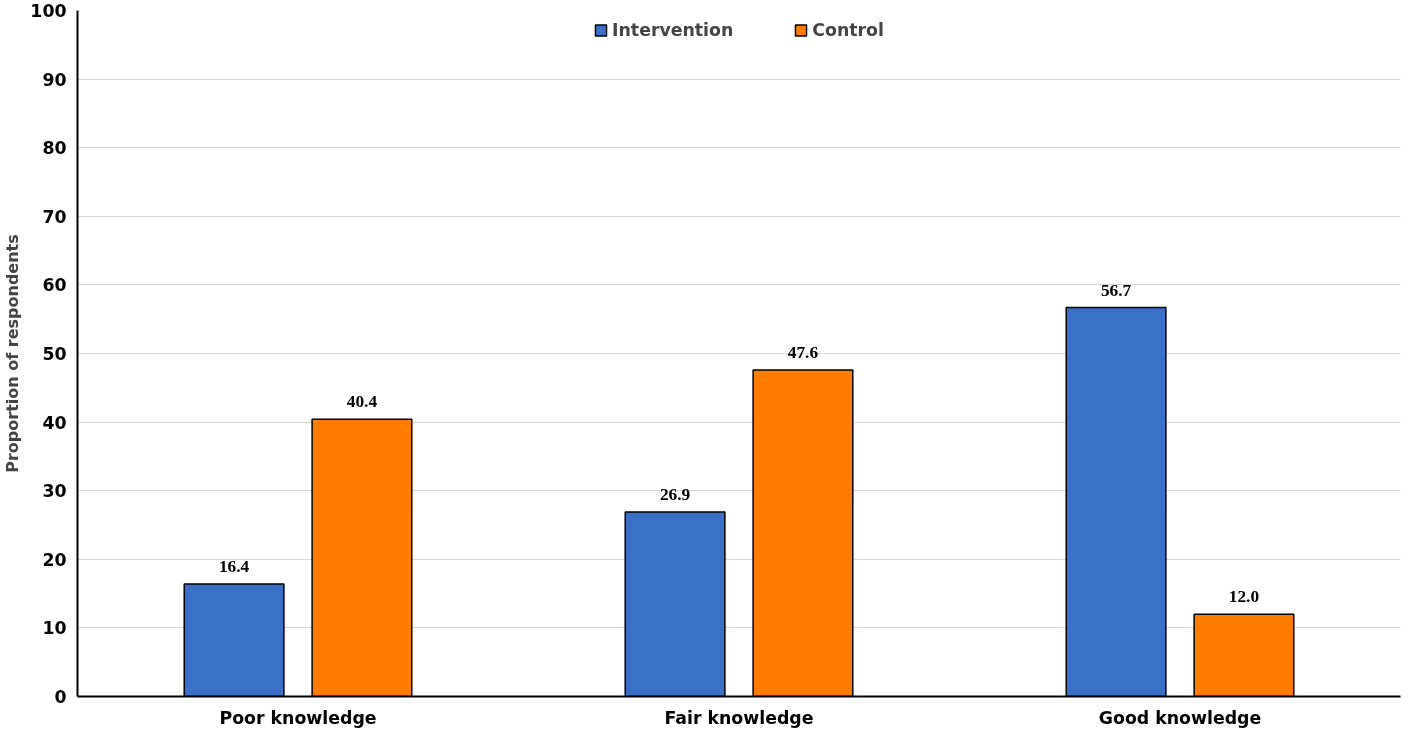  I want to click on y-tick-label: 0, so click(60, 697).